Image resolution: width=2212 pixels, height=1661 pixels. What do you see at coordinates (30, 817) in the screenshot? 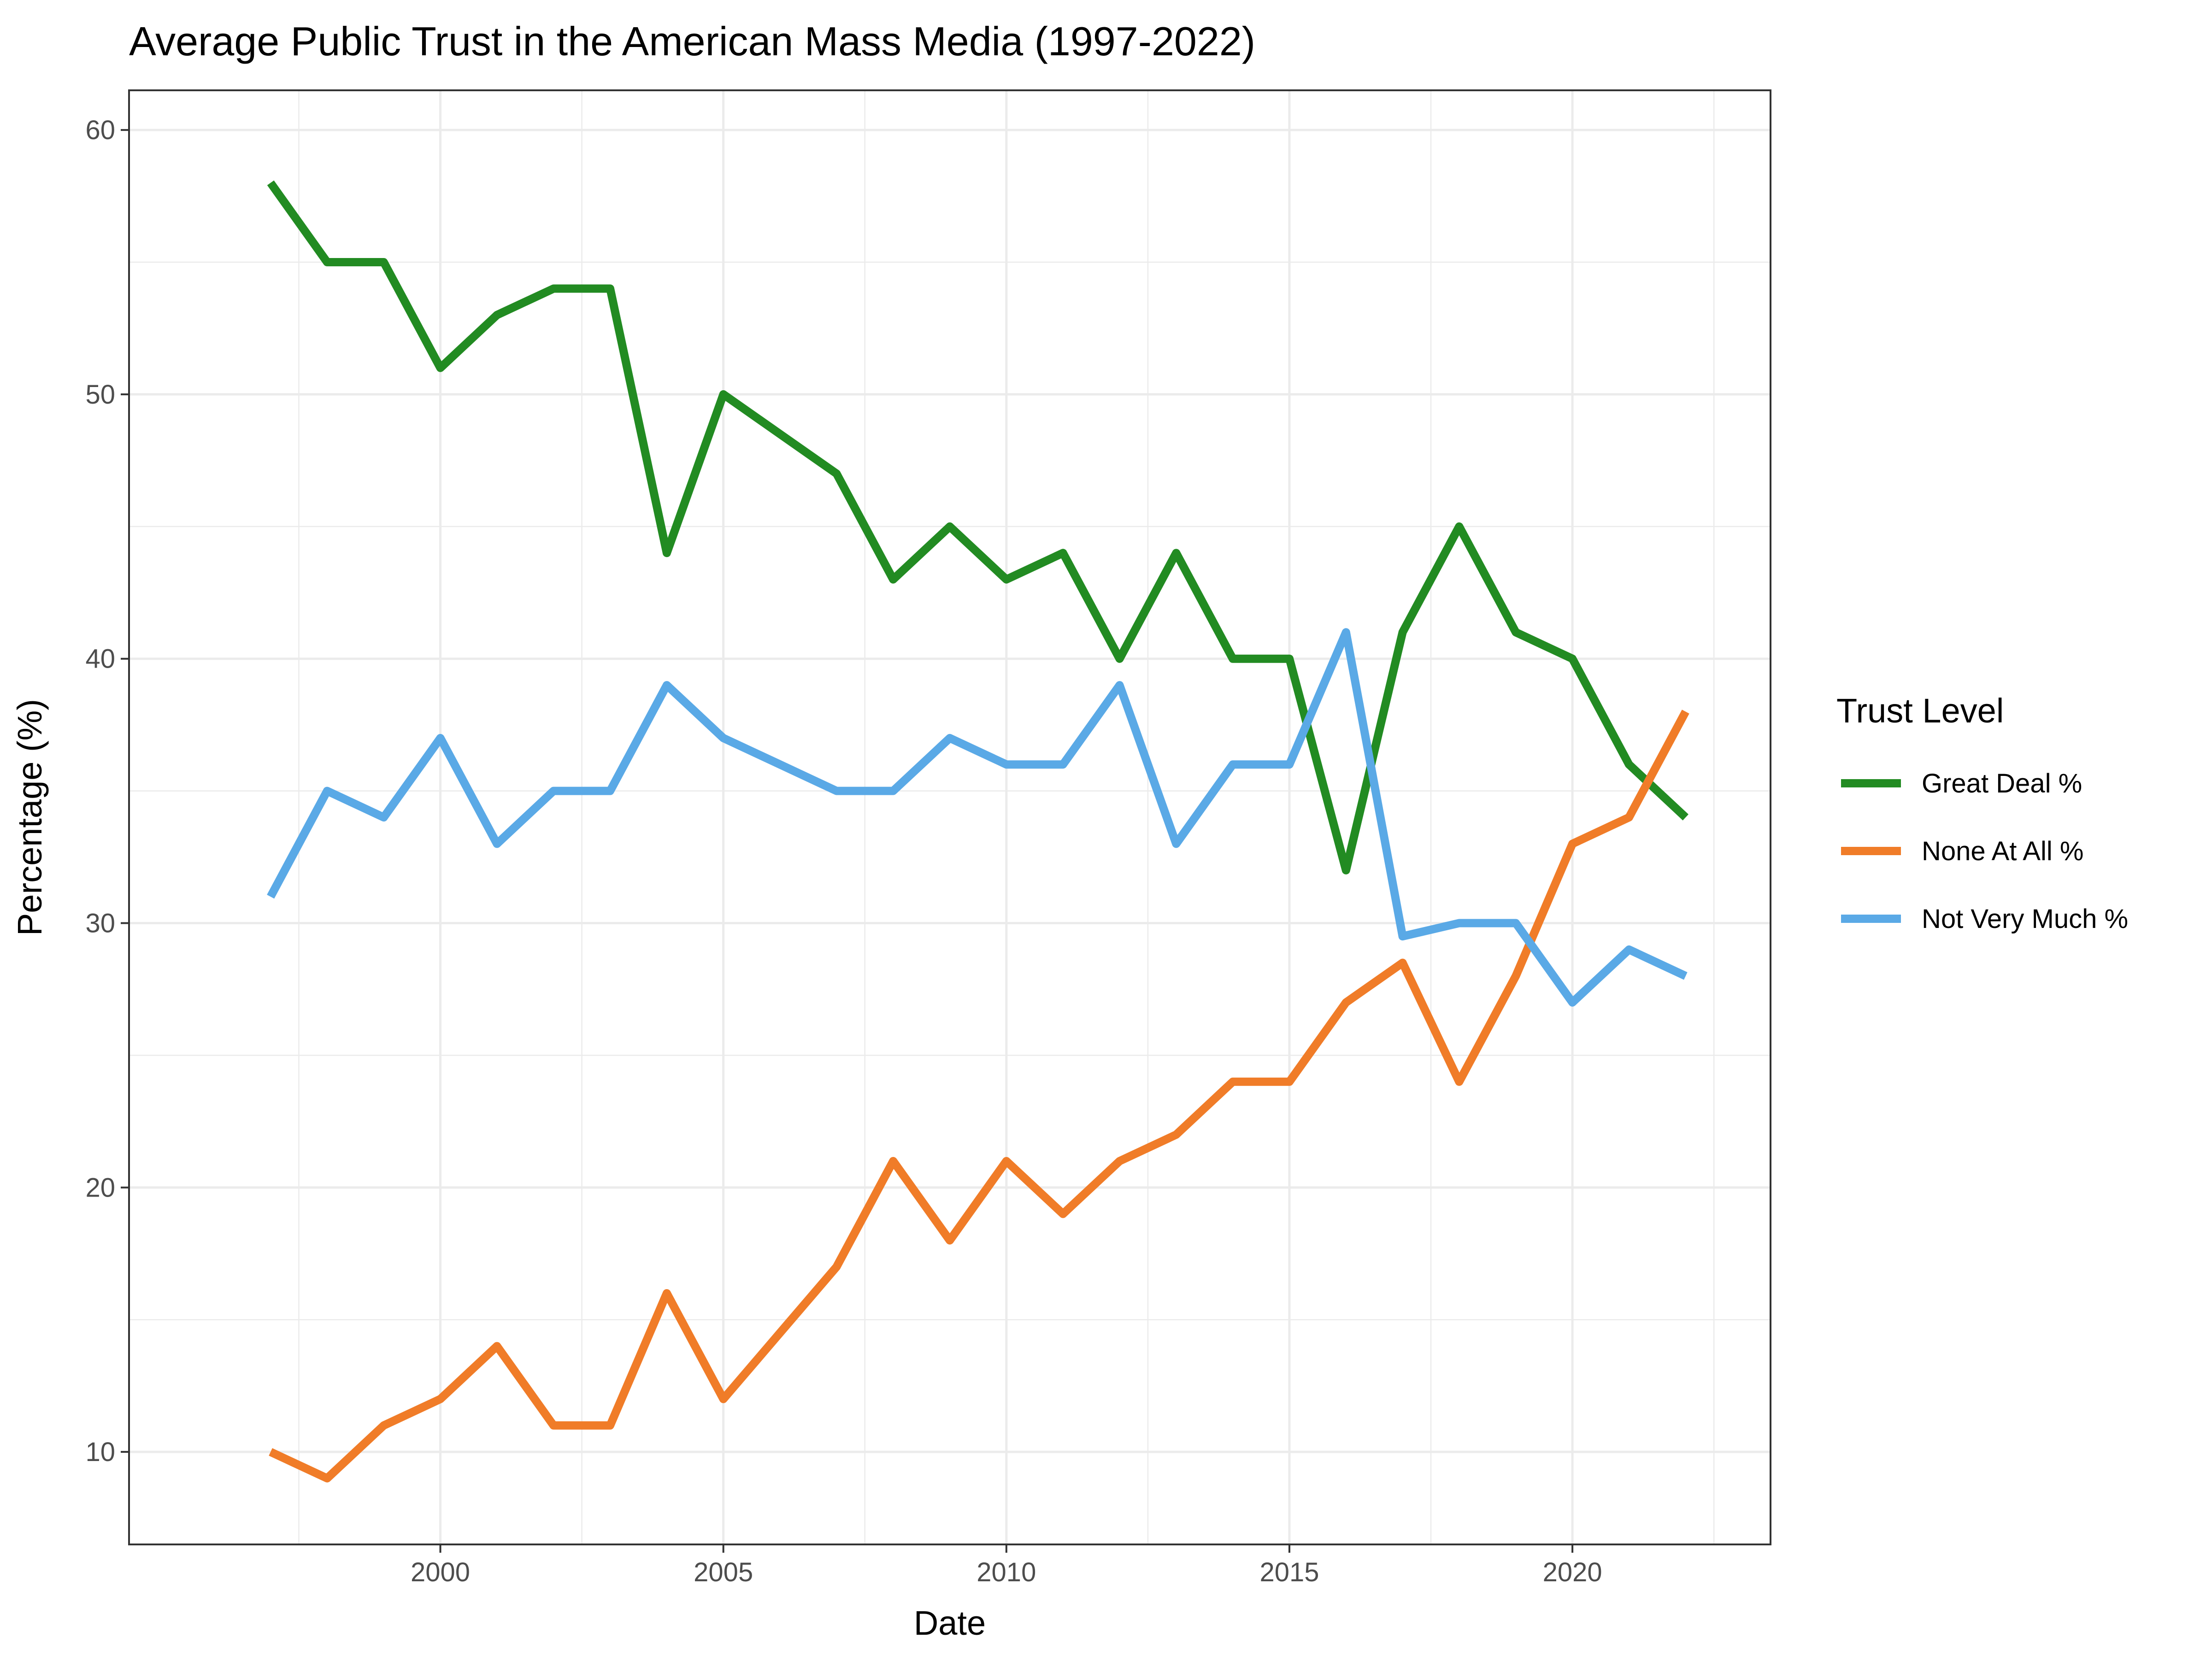
I see `y-axis-title: Percentage (%)` at bounding box center [30, 817].